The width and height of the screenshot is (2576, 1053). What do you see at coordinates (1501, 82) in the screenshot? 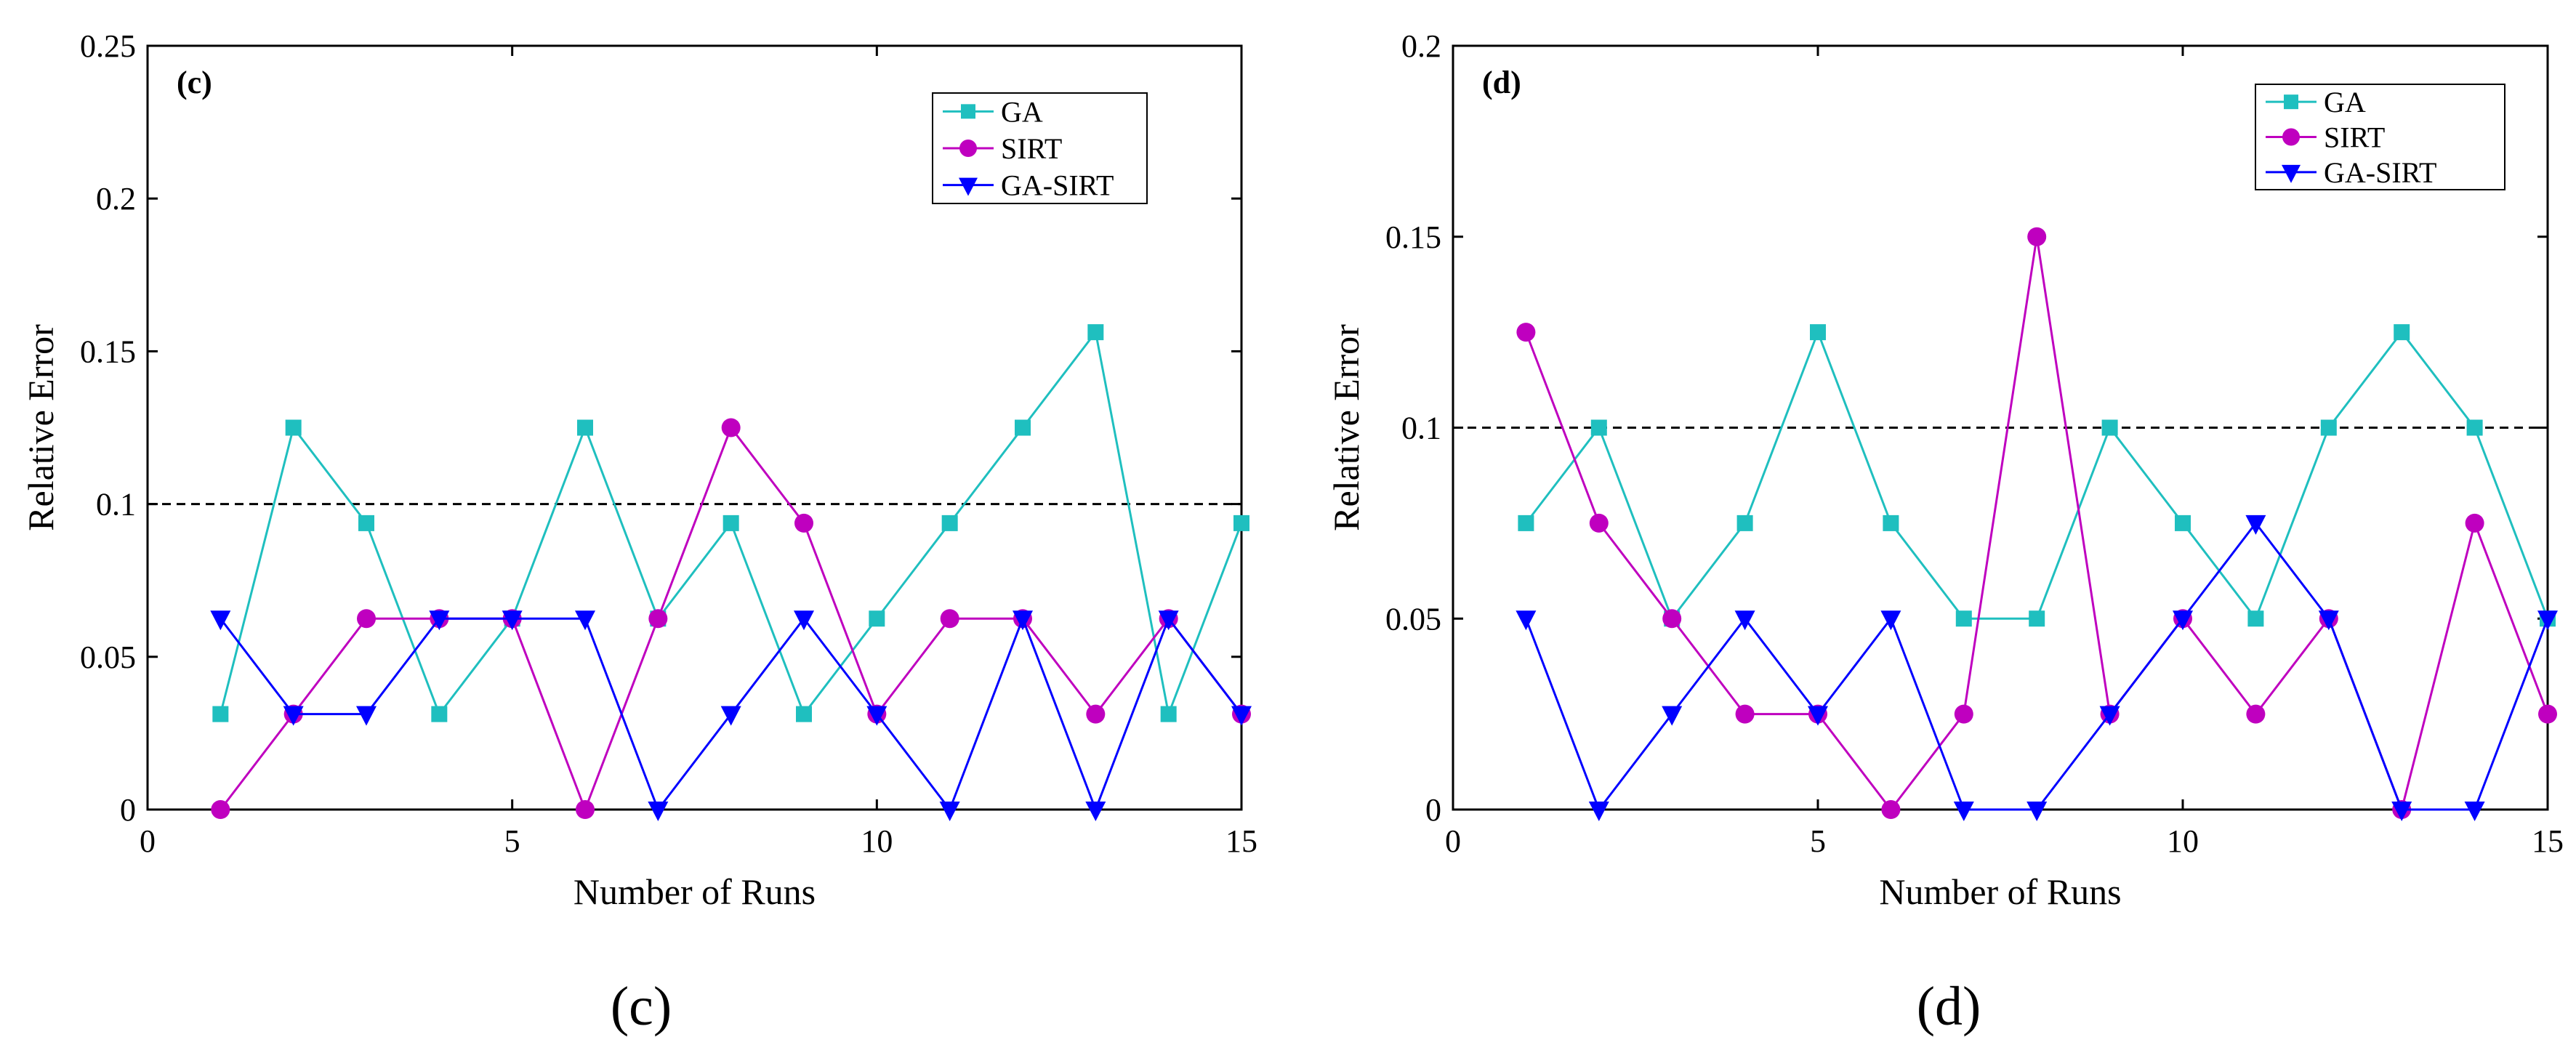
I see `panel-label: (d)` at bounding box center [1501, 82].